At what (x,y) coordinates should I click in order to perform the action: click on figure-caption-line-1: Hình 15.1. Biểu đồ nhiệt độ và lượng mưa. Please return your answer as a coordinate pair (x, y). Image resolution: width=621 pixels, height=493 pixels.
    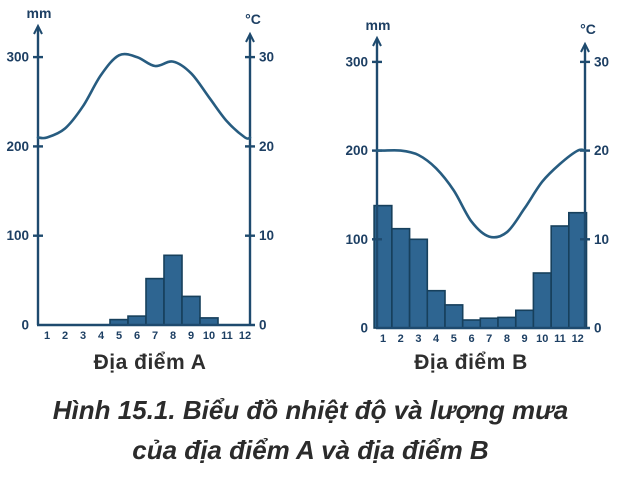
    Looking at the image, I should click on (310, 410).